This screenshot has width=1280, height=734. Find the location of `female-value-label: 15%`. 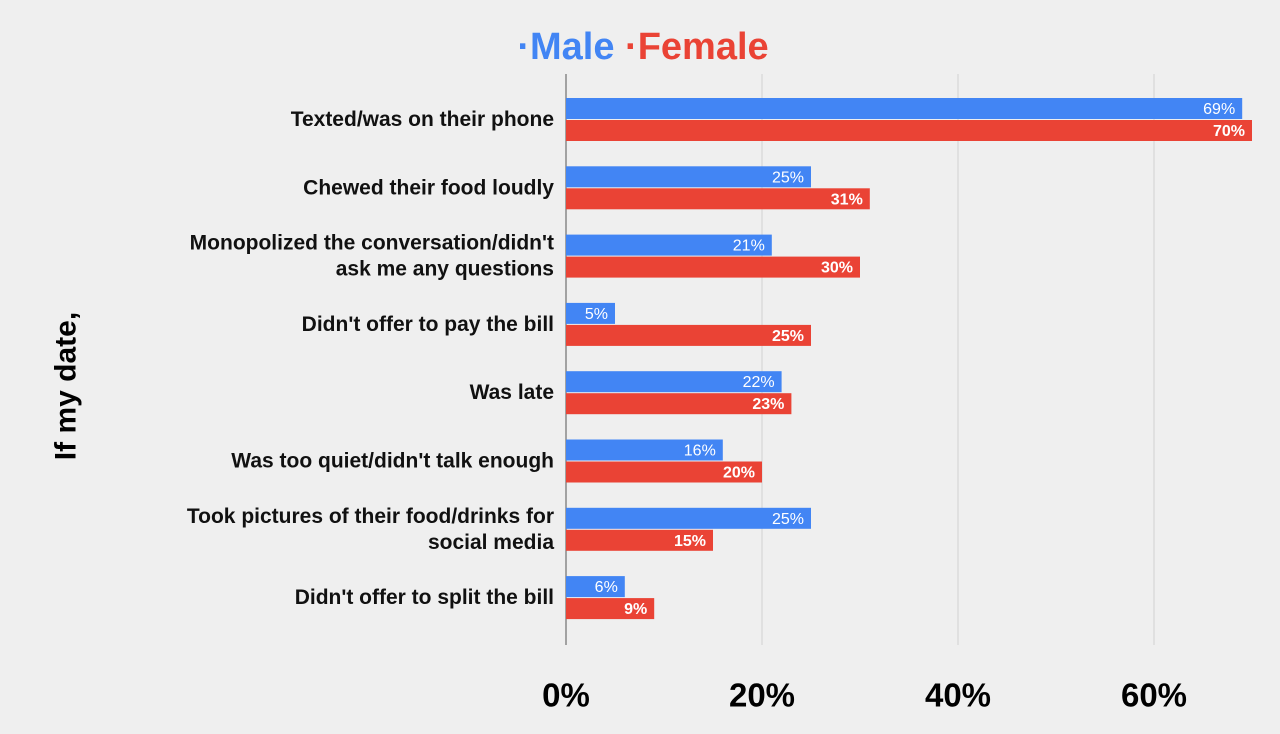

female-value-label: 15% is located at coordinates (690, 541).